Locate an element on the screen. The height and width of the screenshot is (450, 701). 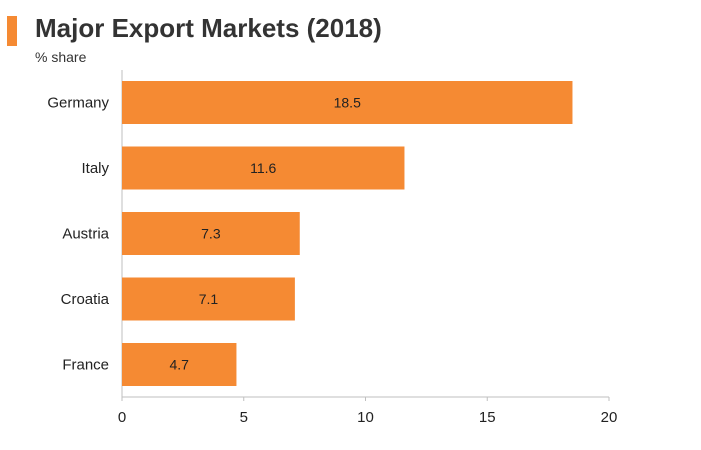
category-label: France is located at coordinates (85, 365).